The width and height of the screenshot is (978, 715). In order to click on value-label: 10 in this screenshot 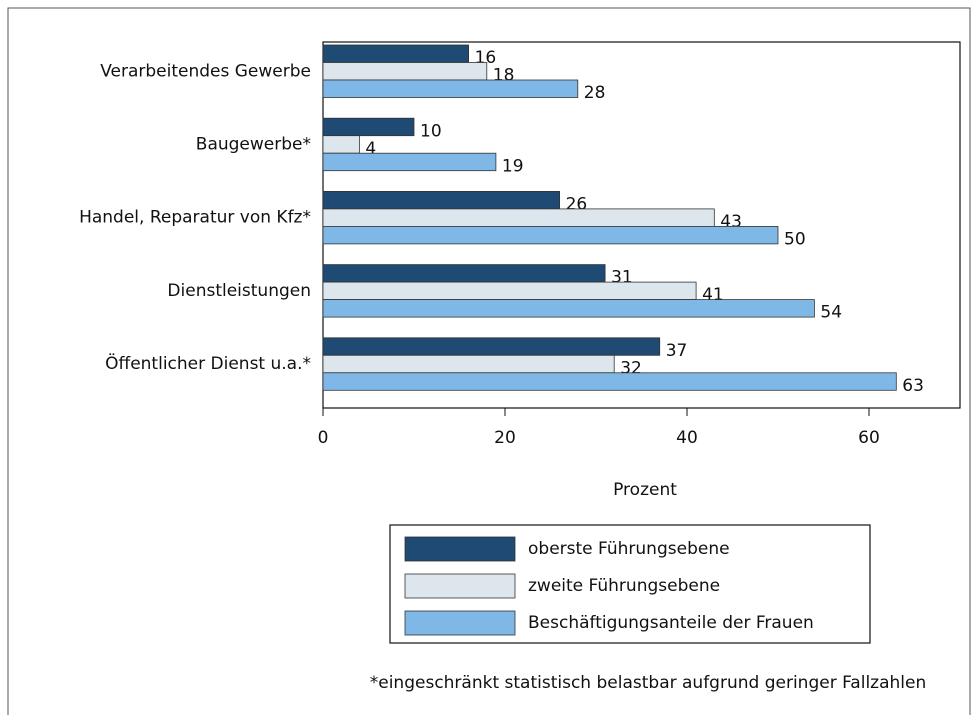, I will do `click(431, 131)`.